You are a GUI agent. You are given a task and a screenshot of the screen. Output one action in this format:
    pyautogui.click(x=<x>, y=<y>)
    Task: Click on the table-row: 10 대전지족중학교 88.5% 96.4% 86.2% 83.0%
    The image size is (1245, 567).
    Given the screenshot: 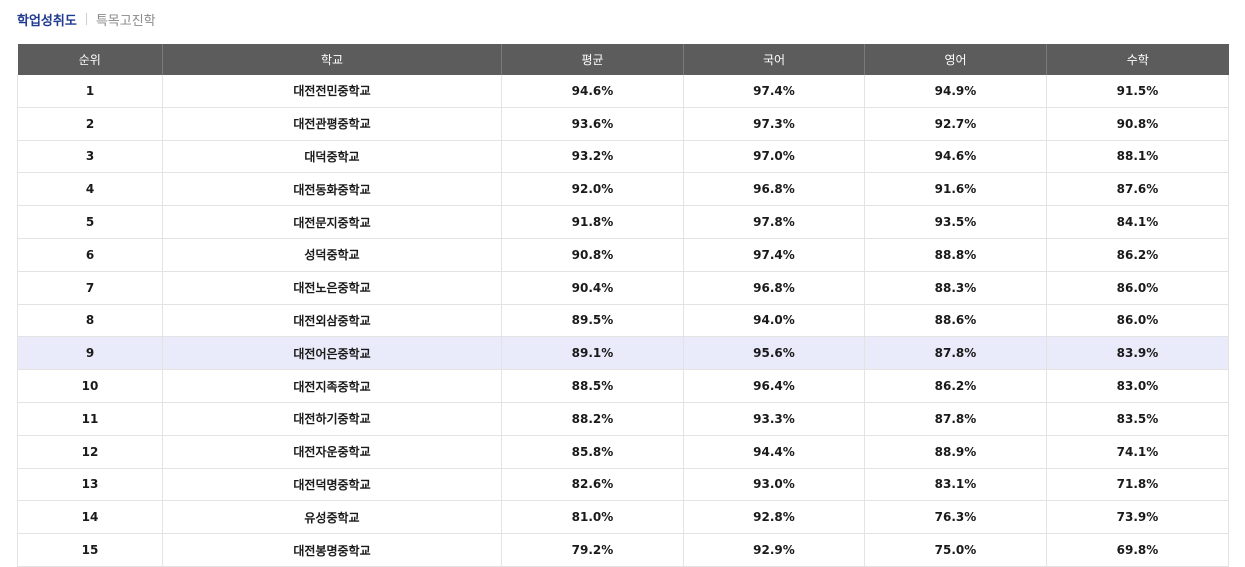 What is the action you would take?
    pyautogui.click(x=623, y=386)
    